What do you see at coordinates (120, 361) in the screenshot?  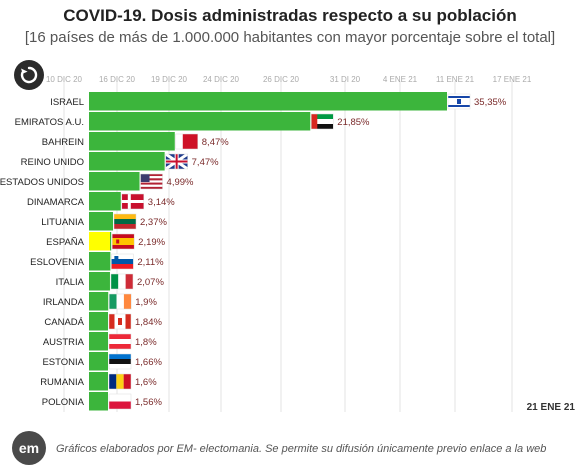 I see `estonia-flag-icon` at bounding box center [120, 361].